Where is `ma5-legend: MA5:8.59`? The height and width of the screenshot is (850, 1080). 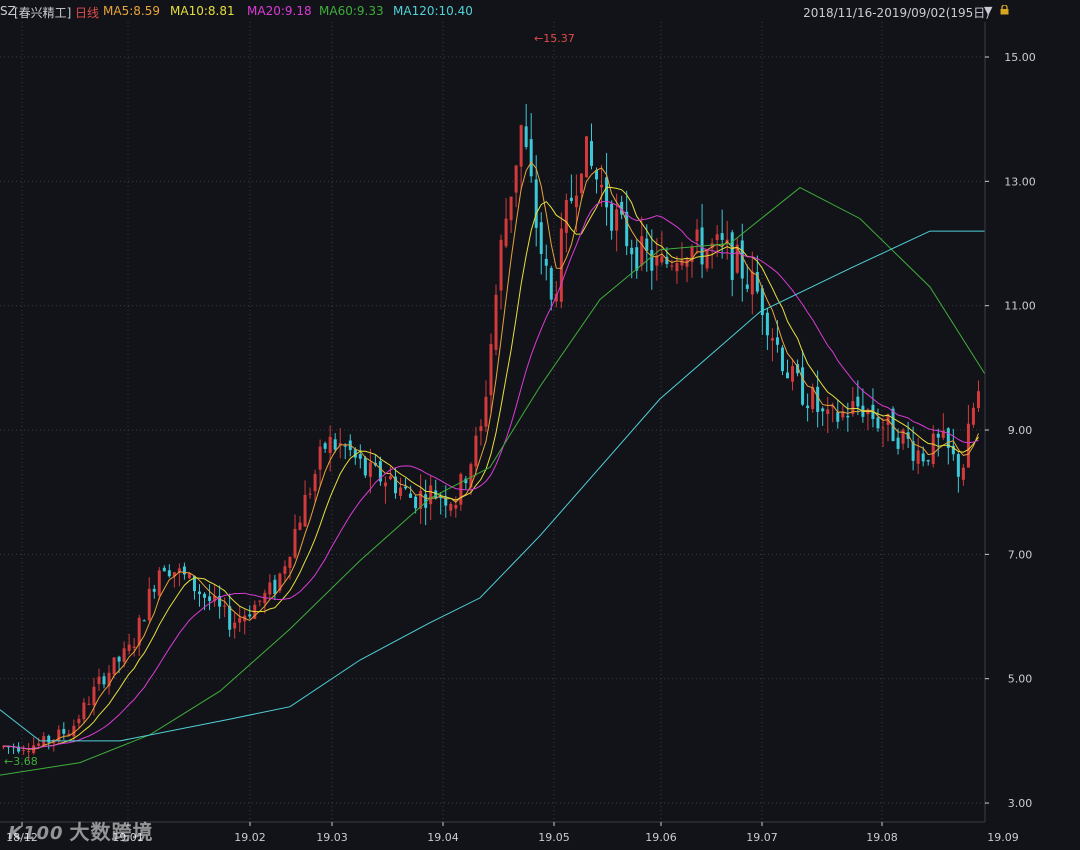
ma5-legend: MA5:8.59 is located at coordinates (131, 11).